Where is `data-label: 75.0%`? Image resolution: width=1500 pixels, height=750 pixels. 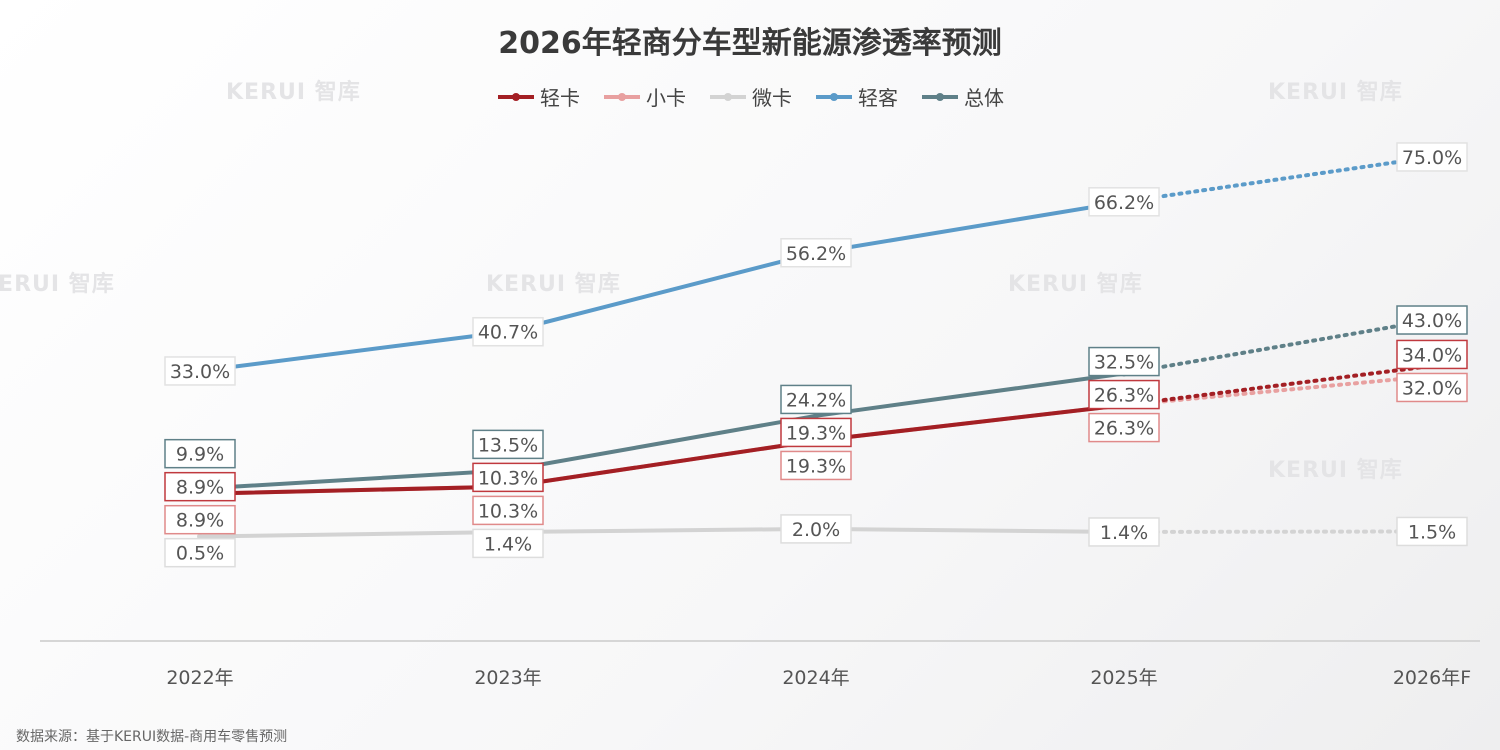 data-label: 75.0% is located at coordinates (1432, 158).